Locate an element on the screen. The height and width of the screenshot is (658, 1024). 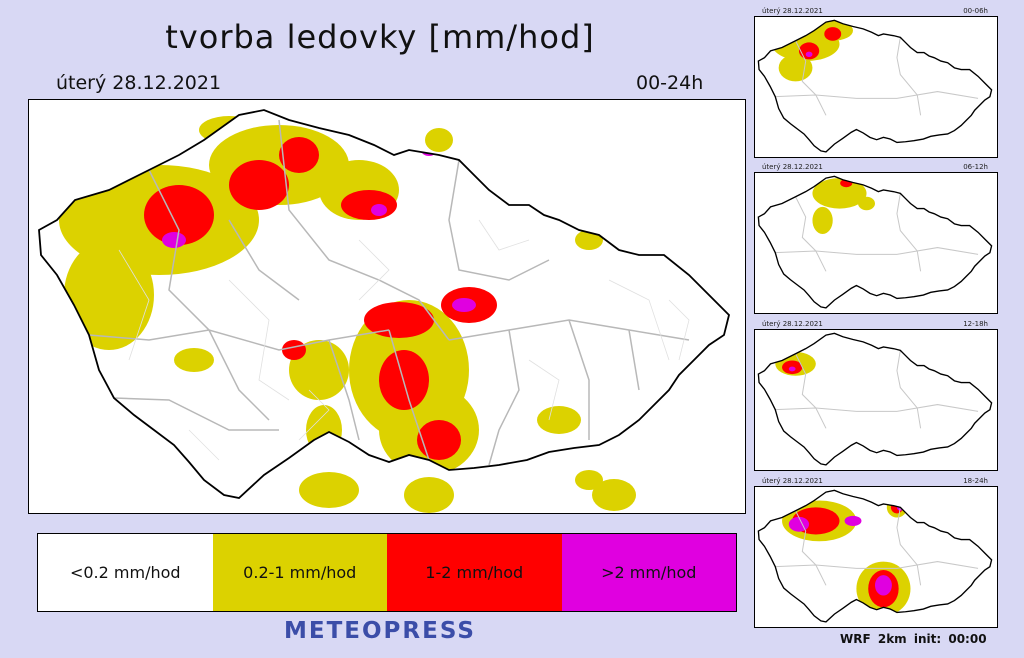
model-info: WRF 2km init: 00:00 is located at coordinates (913, 639).